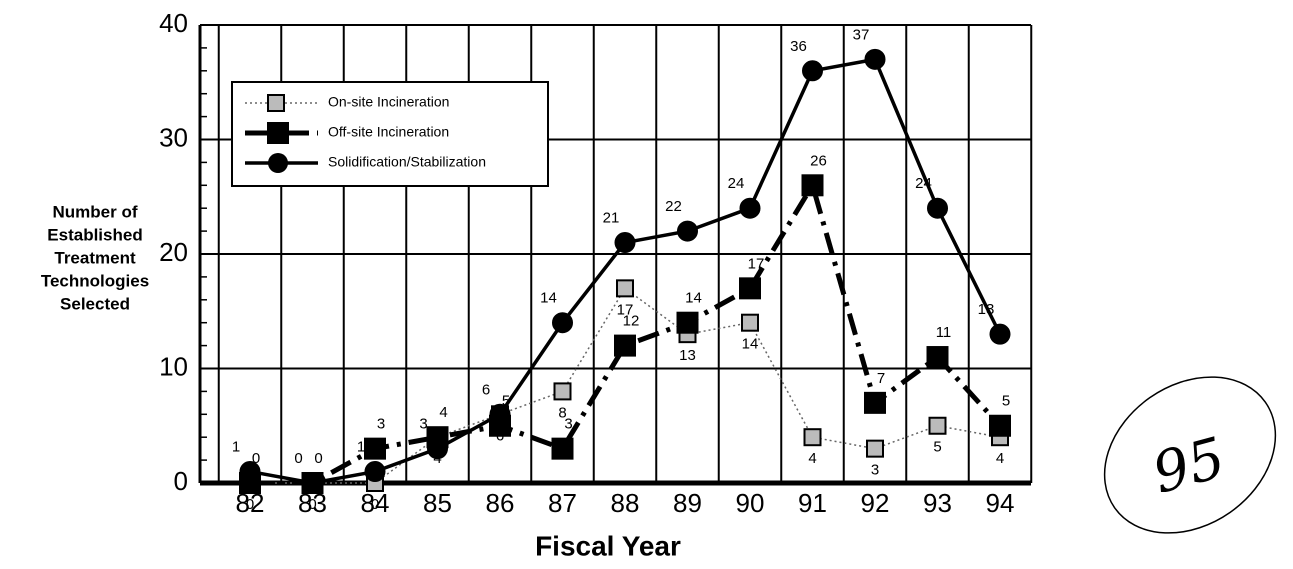 The image size is (1293, 569). What do you see at coordinates (181, 481) in the screenshot?
I see `y-tick-label: 0` at bounding box center [181, 481].